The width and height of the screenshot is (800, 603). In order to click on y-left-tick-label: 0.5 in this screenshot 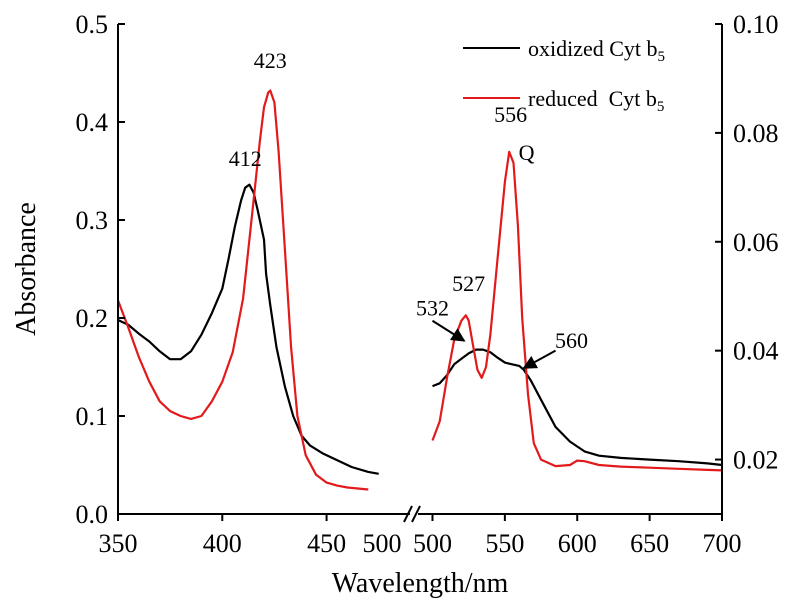, I will do `click(92, 24)`.